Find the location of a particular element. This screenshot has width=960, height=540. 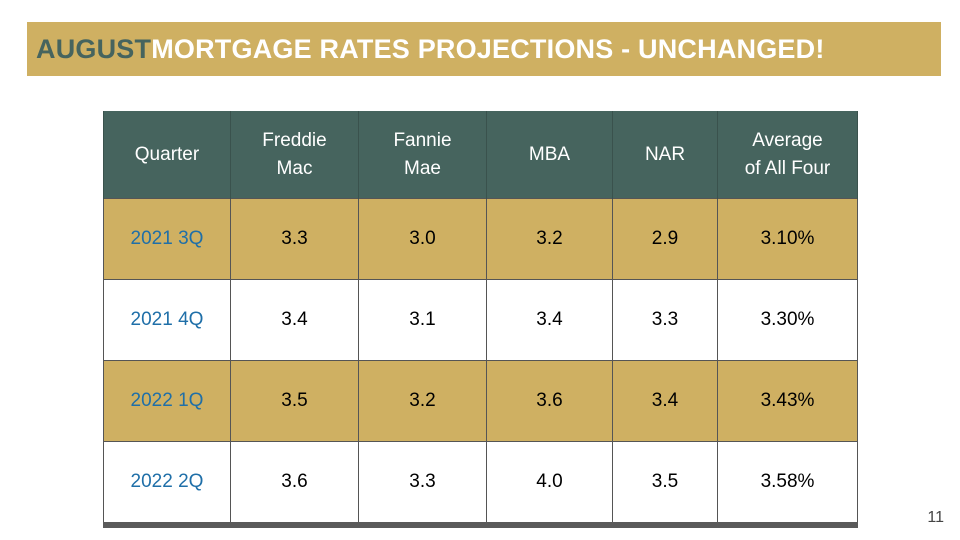

quarter-cell: 2021 4Q is located at coordinates (167, 320).